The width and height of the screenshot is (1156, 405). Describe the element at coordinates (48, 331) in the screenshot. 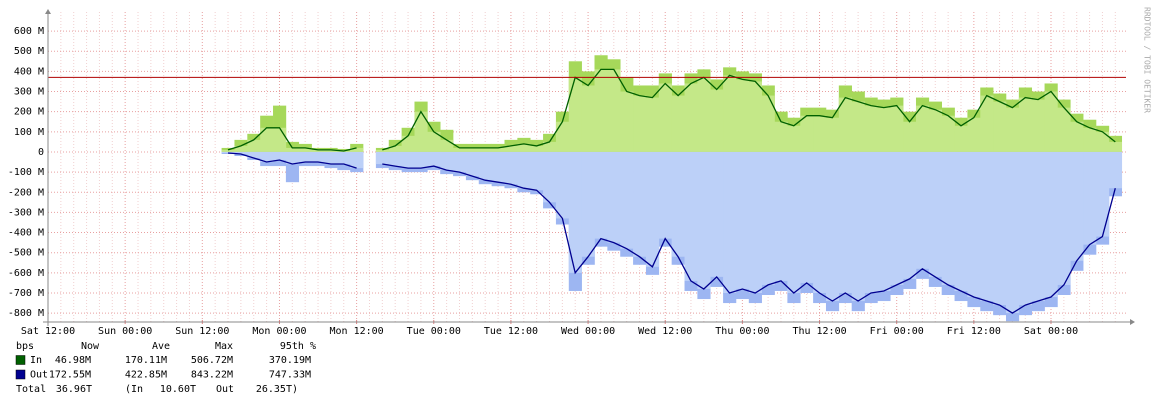

I see `x-tick-label: Sat 12:00` at that location.